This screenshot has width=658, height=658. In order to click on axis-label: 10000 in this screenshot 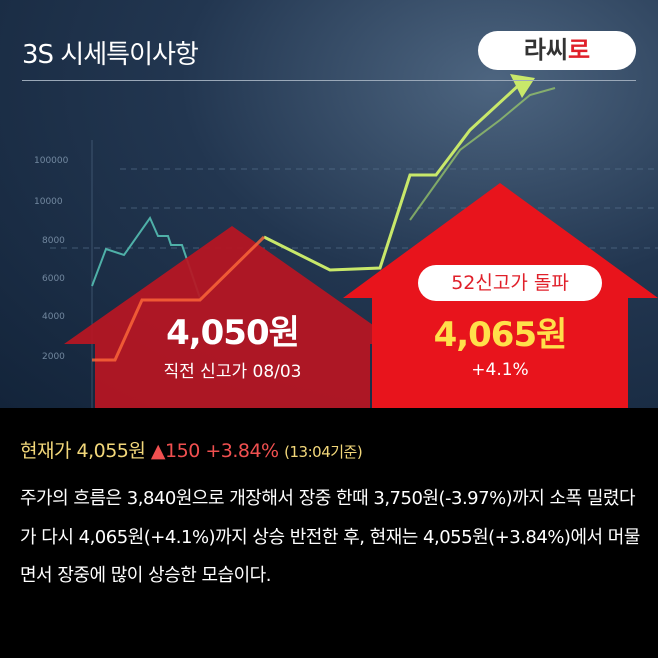, I will do `click(48, 202)`.